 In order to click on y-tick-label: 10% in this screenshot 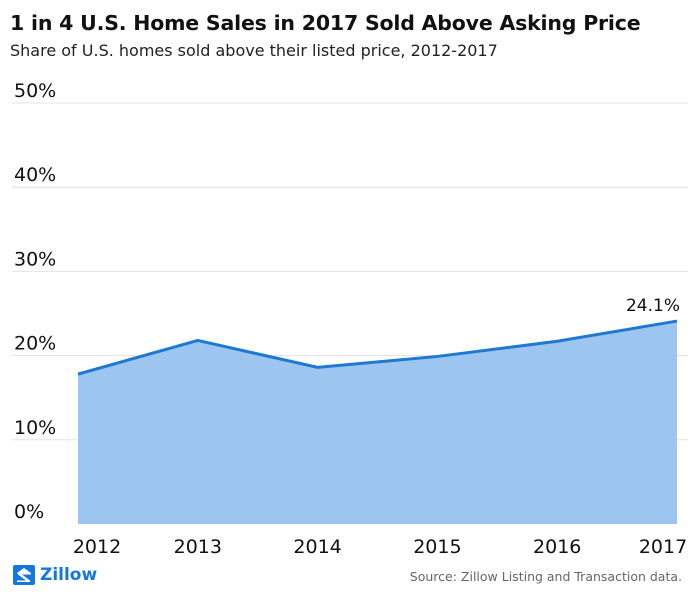, I will do `click(35, 428)`.